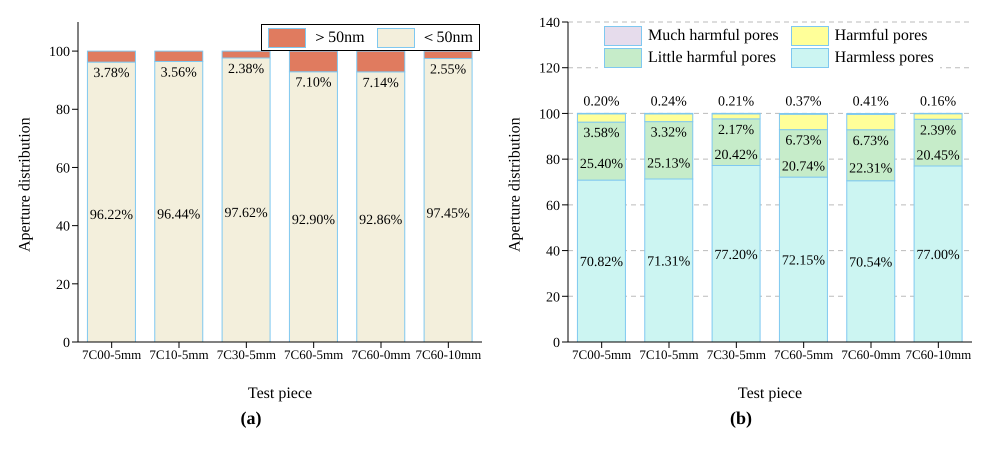  Describe the element at coordinates (179, 72) in the screenshot. I see `data-label: 3.56%` at that location.